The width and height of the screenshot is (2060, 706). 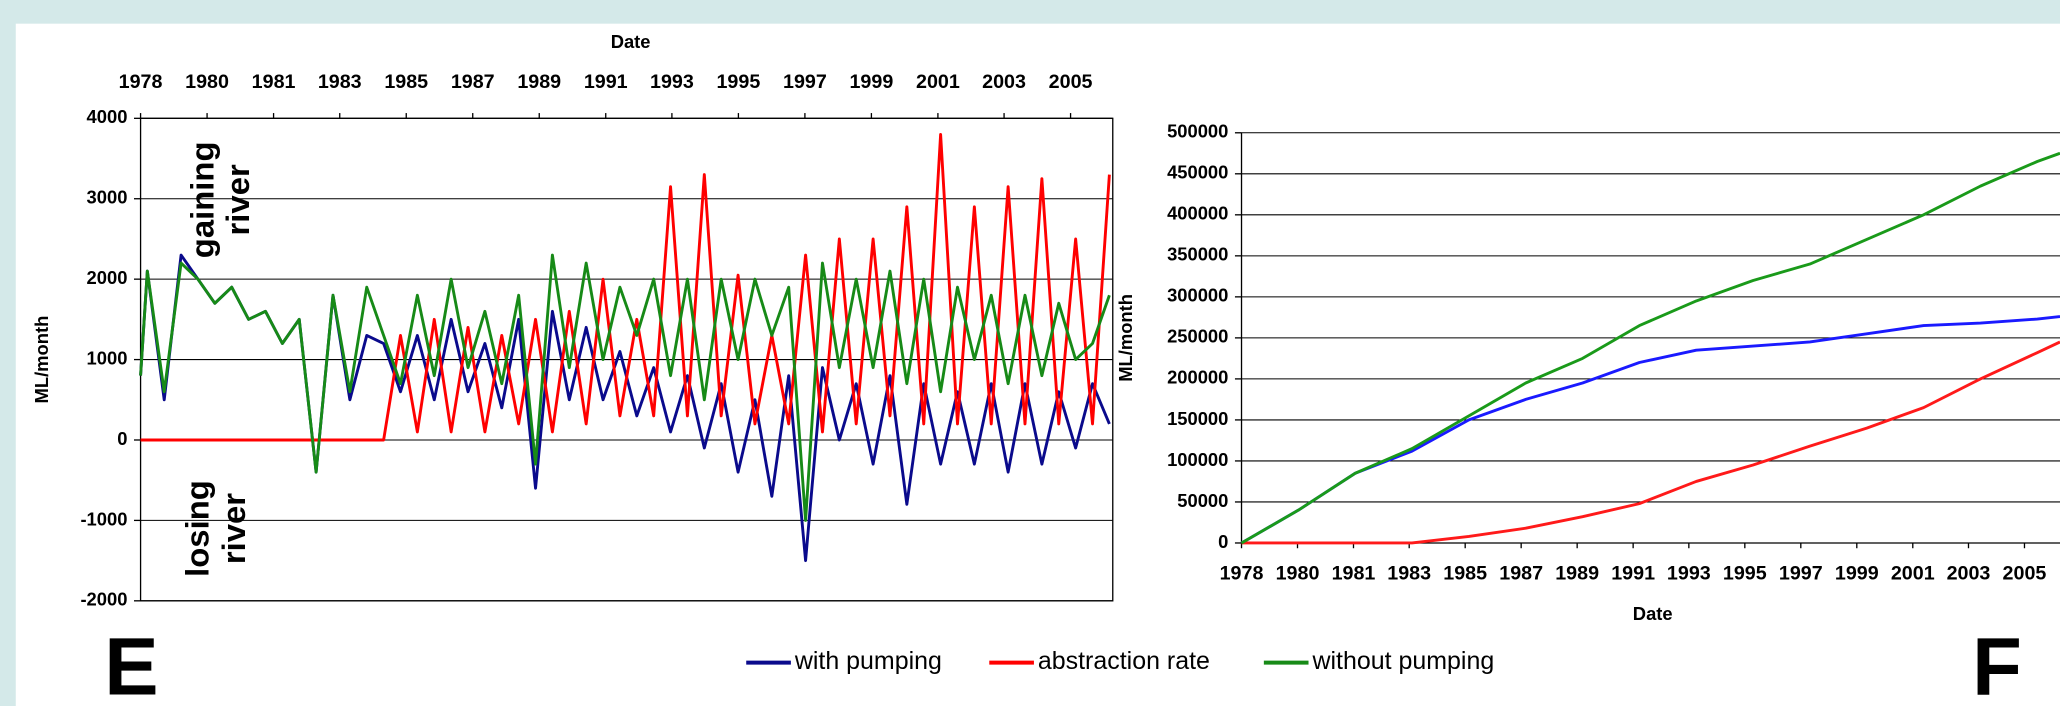 I want to click on y-tick-label: -2000, so click(x=103, y=599).